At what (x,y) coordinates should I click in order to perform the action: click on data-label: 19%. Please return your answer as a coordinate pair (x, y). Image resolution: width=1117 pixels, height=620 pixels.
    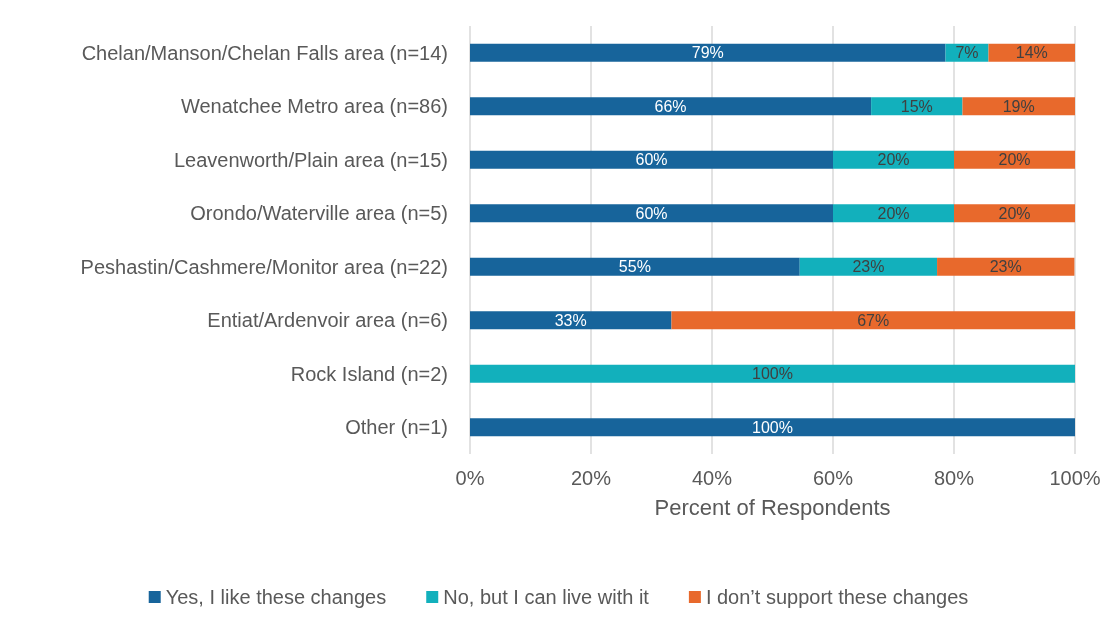
    Looking at the image, I should click on (1018, 106).